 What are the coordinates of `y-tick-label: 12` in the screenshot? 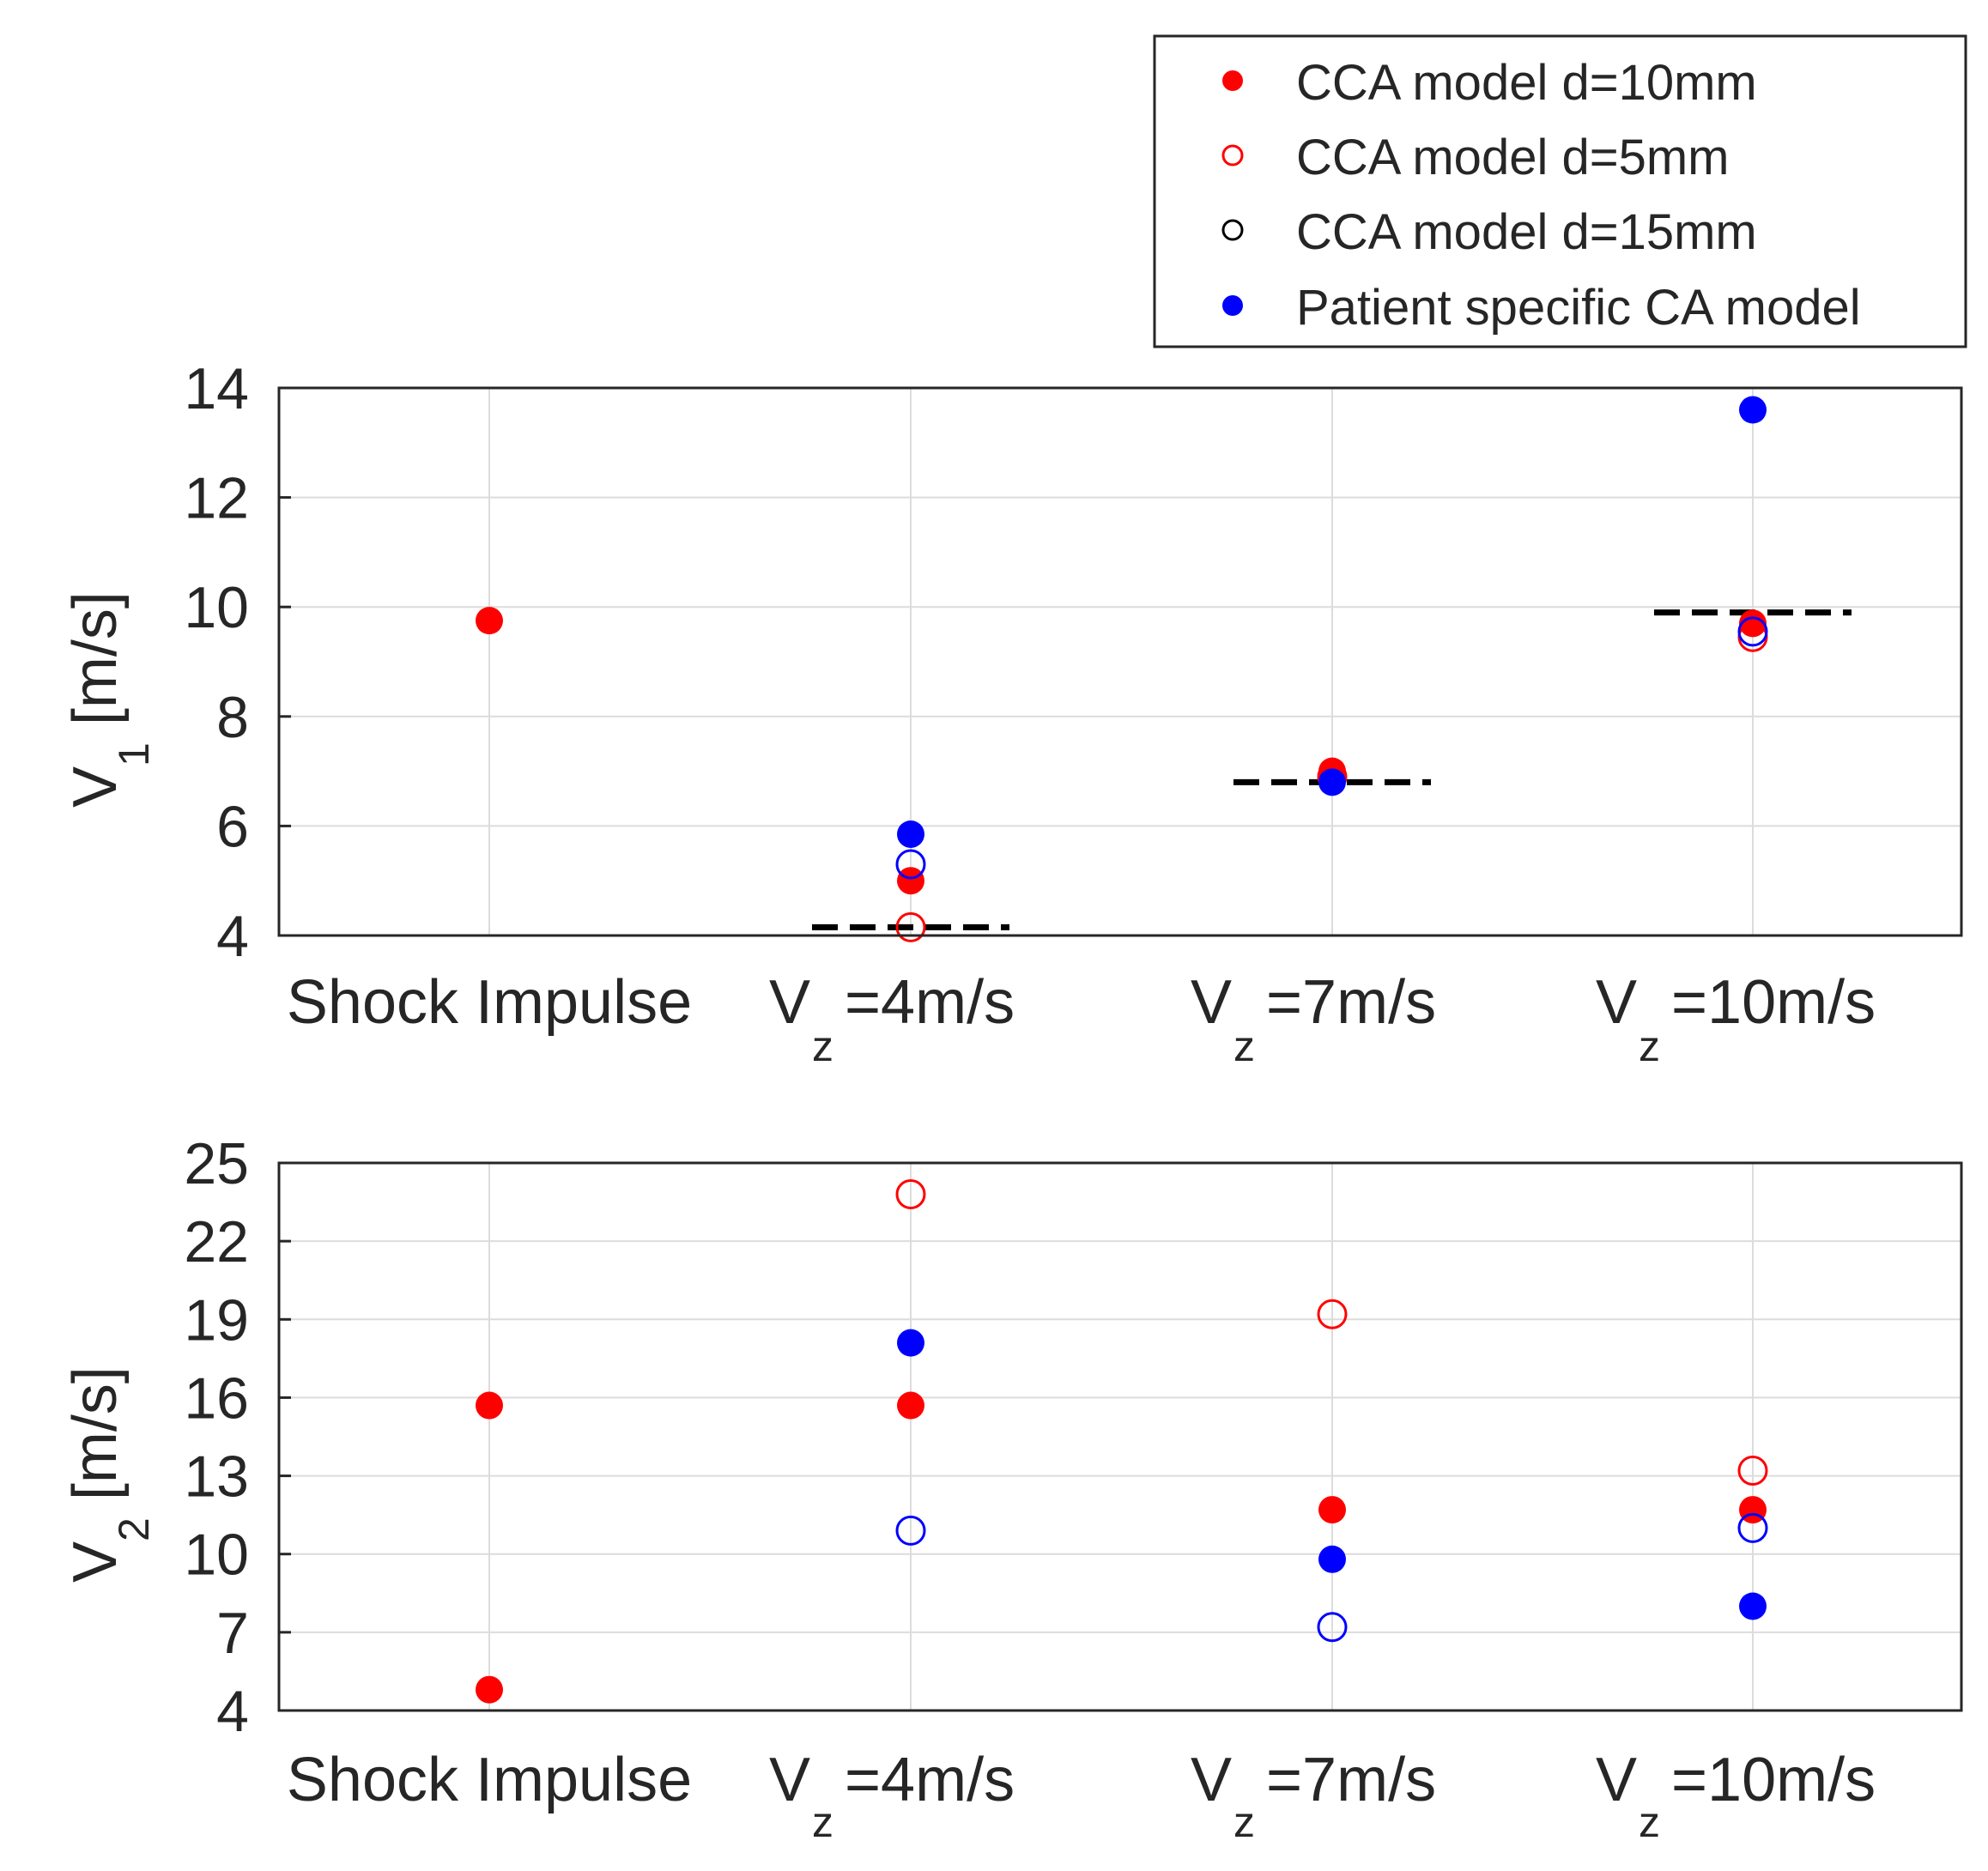 It's located at (216, 498).